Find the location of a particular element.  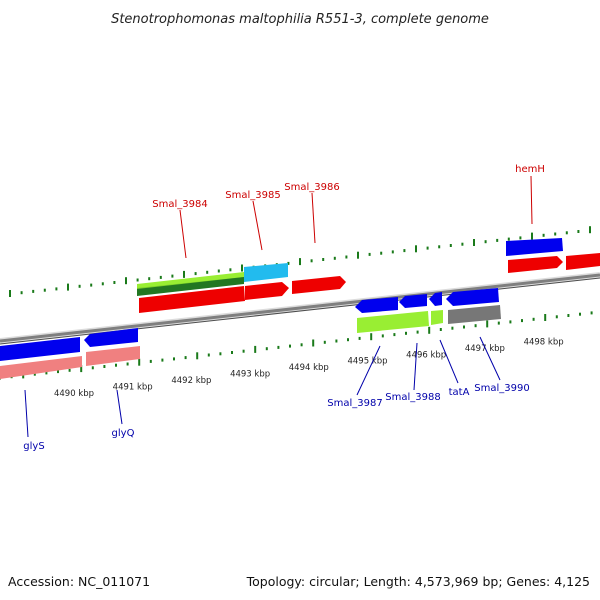

gene-label-hemh: hemH is located at coordinates (530, 169).